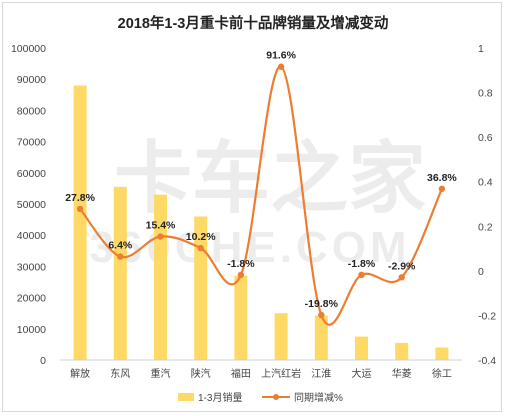  I want to click on right-axis-tick-label: 1, so click(481, 49).